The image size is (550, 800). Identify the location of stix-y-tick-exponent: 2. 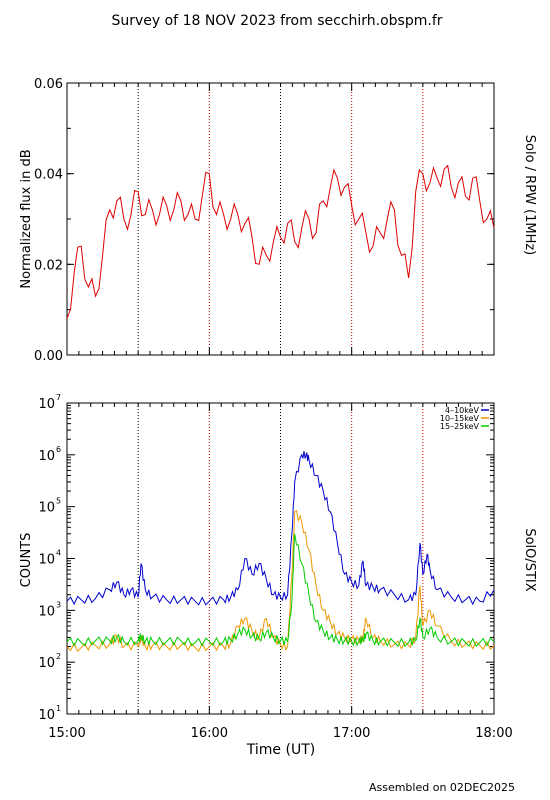
(58, 656).